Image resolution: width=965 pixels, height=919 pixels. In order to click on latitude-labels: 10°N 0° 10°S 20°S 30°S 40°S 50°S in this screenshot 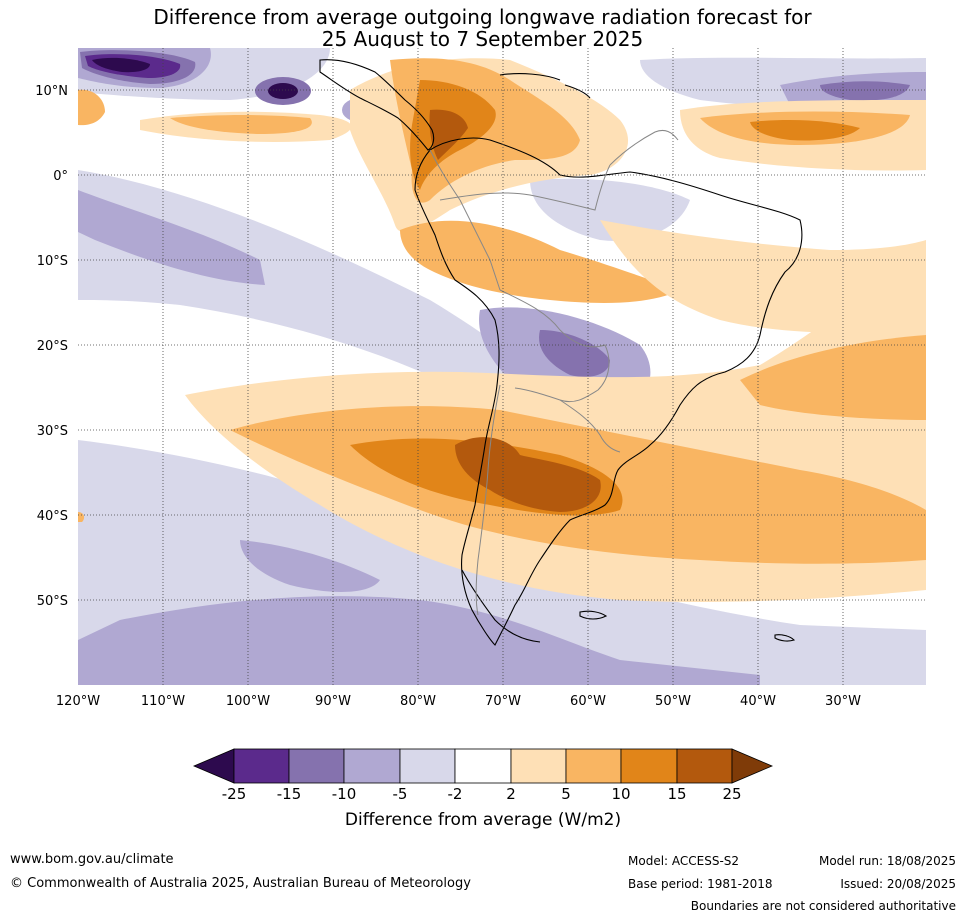, I will do `click(51, 346)`.